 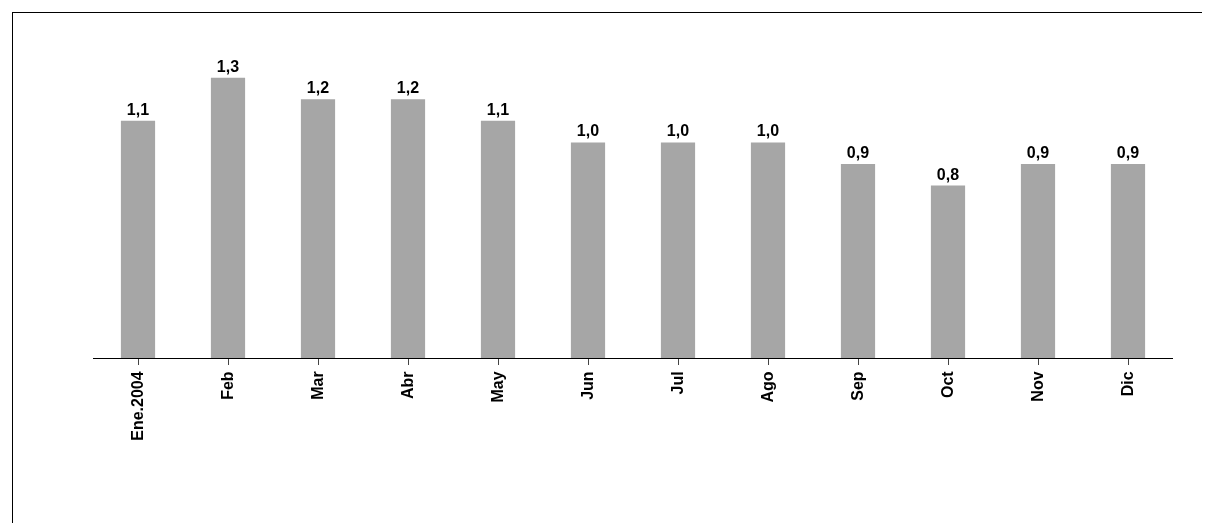 What do you see at coordinates (138, 406) in the screenshot?
I see `x-tick-label: Ene.2004` at bounding box center [138, 406].